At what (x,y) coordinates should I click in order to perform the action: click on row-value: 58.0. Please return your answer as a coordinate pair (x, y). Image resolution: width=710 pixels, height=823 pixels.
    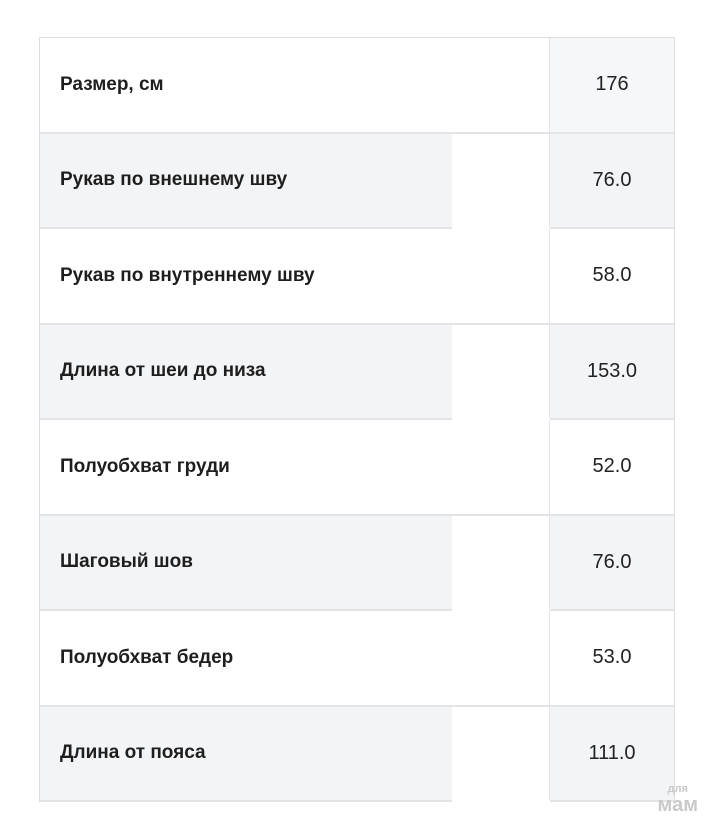
    Looking at the image, I should click on (612, 275).